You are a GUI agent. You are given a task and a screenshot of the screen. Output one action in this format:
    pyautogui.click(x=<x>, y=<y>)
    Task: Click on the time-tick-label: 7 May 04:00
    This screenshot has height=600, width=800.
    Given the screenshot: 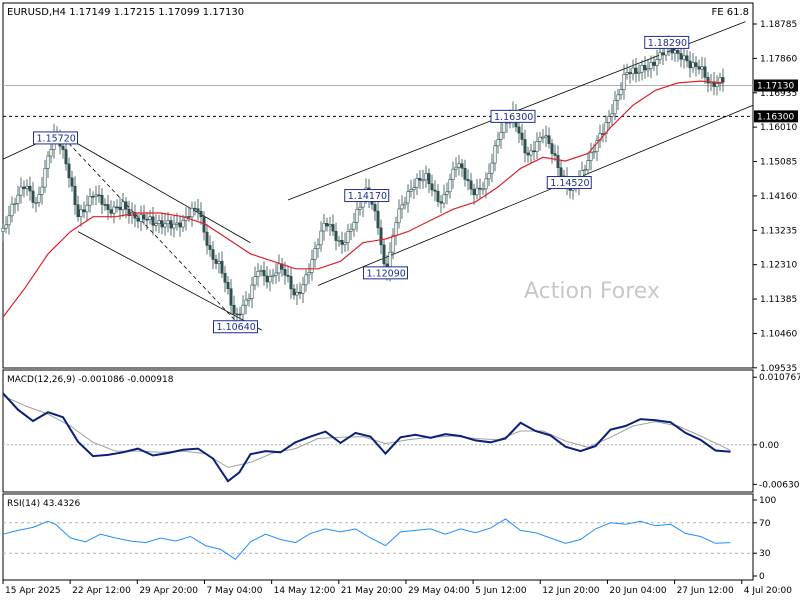 What is the action you would take?
    pyautogui.click(x=234, y=591)
    